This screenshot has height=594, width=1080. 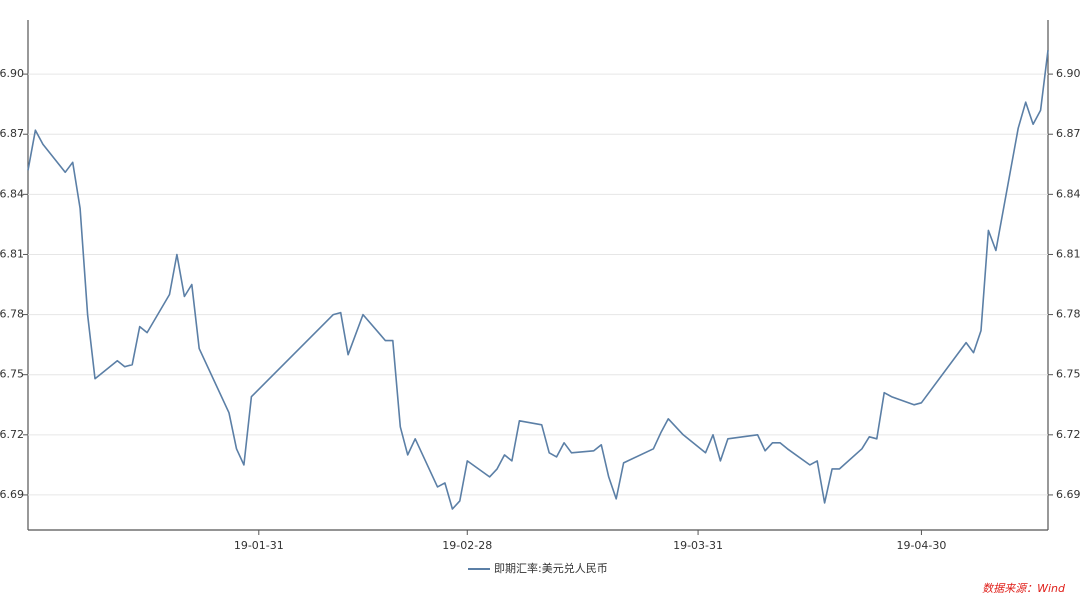 I want to click on y2-tick-label: 6.81, so click(x=1068, y=253).